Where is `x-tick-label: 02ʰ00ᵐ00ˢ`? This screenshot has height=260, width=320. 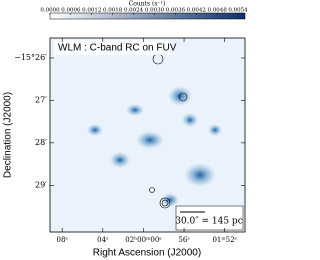 x-tick-label: 02ʰ00ᵐ00ˢ is located at coordinates (143, 240).